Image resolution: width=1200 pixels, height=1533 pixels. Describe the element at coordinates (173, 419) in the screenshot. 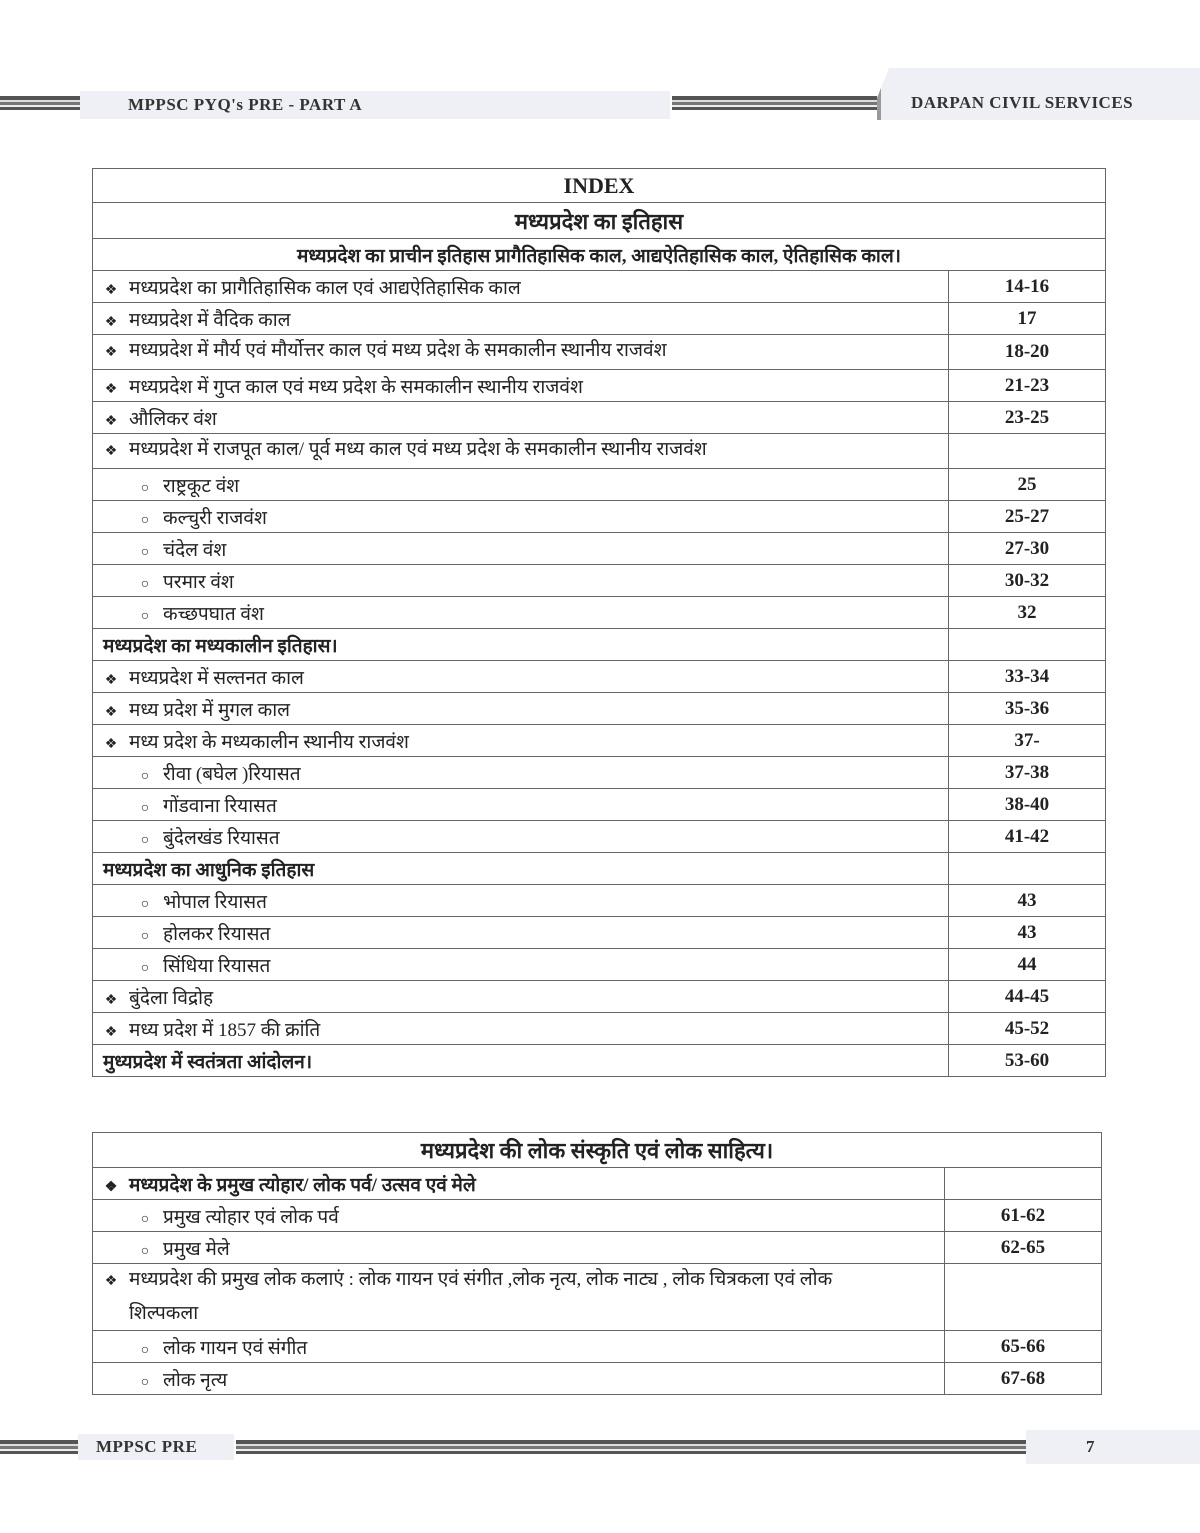

I see `entry-title: औलिकर वंश` at that location.